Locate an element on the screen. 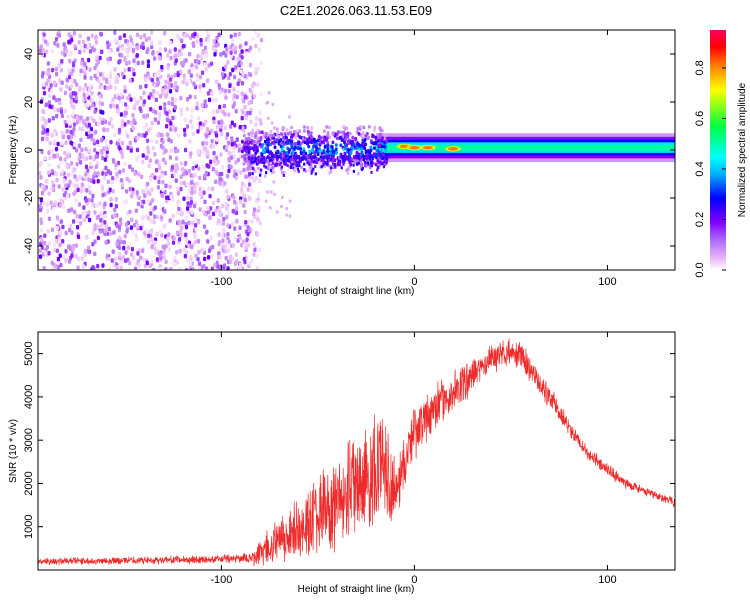 The height and width of the screenshot is (600, 750). colorbar-gradient is located at coordinates (718, 150).